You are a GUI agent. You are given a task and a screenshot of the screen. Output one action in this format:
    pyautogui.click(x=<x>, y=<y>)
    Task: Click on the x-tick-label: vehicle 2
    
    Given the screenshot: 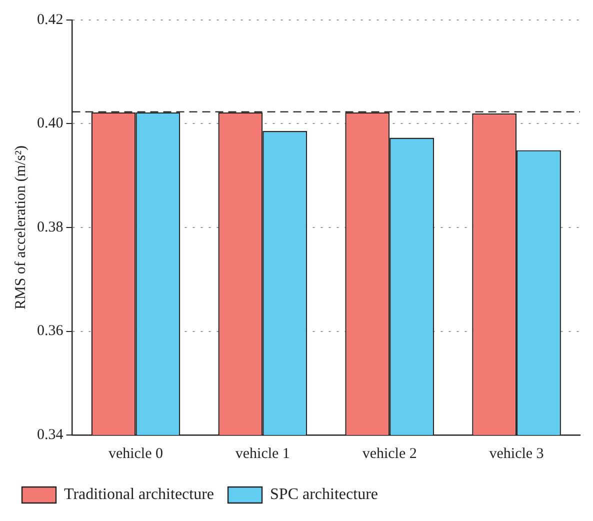 What is the action you would take?
    pyautogui.click(x=389, y=454)
    